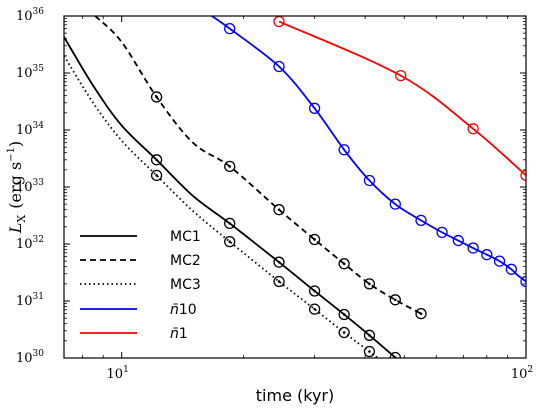 Image resolution: width=545 pixels, height=409 pixels. I want to click on y-axis-label-sub: X, so click(21, 219).